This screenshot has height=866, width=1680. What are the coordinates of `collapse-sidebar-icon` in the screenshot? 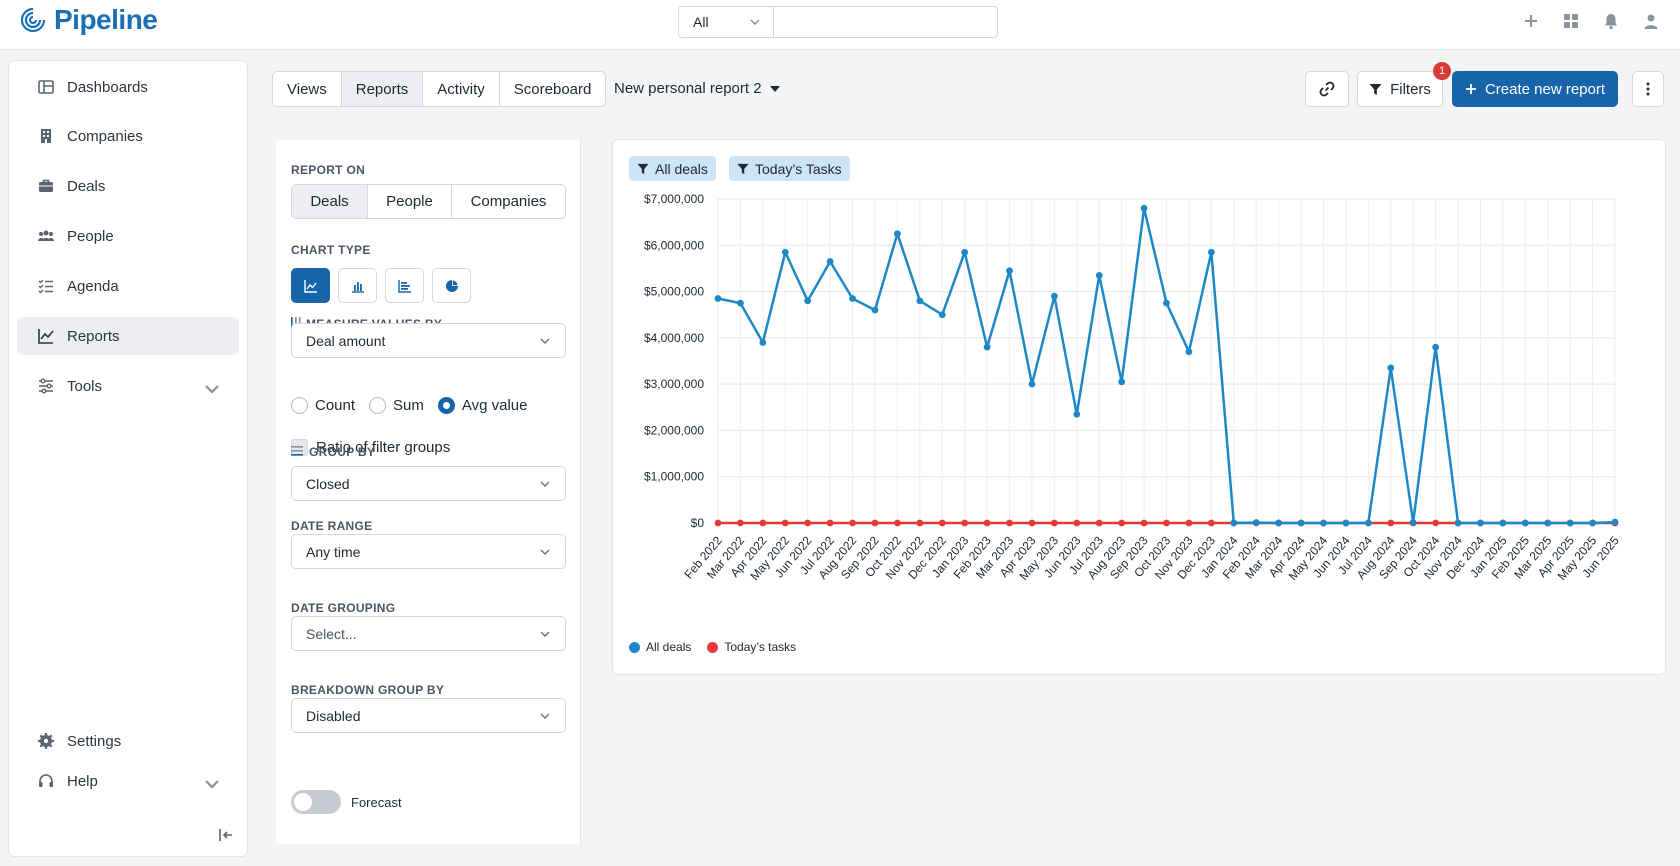 It's located at (226, 835).